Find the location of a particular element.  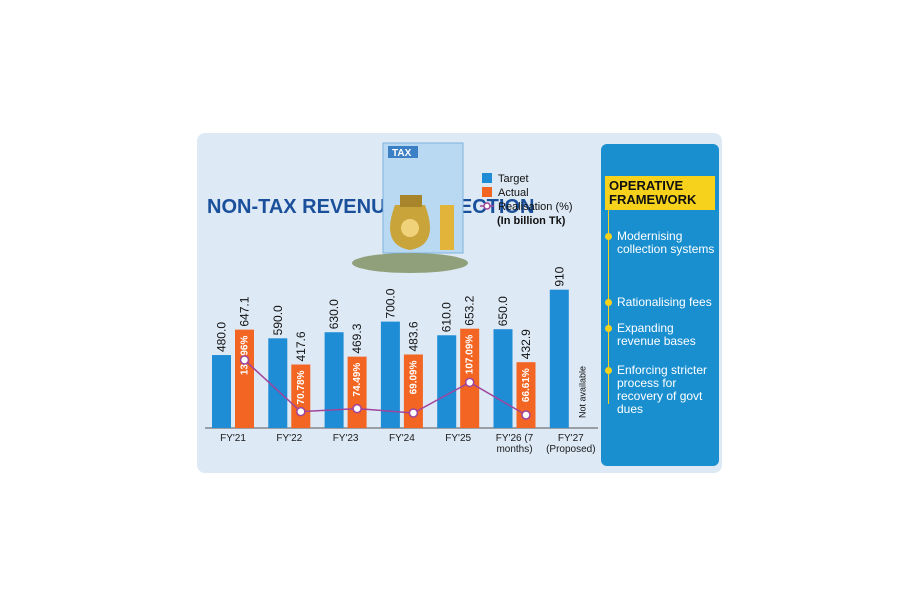

realisation-label: 70.78% is located at coordinates (301, 387).